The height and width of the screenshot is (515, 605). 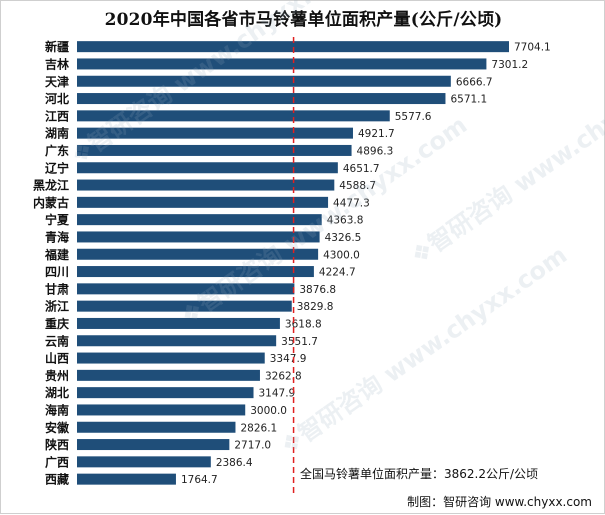 I want to click on value-label: 6666.7, so click(x=474, y=82).